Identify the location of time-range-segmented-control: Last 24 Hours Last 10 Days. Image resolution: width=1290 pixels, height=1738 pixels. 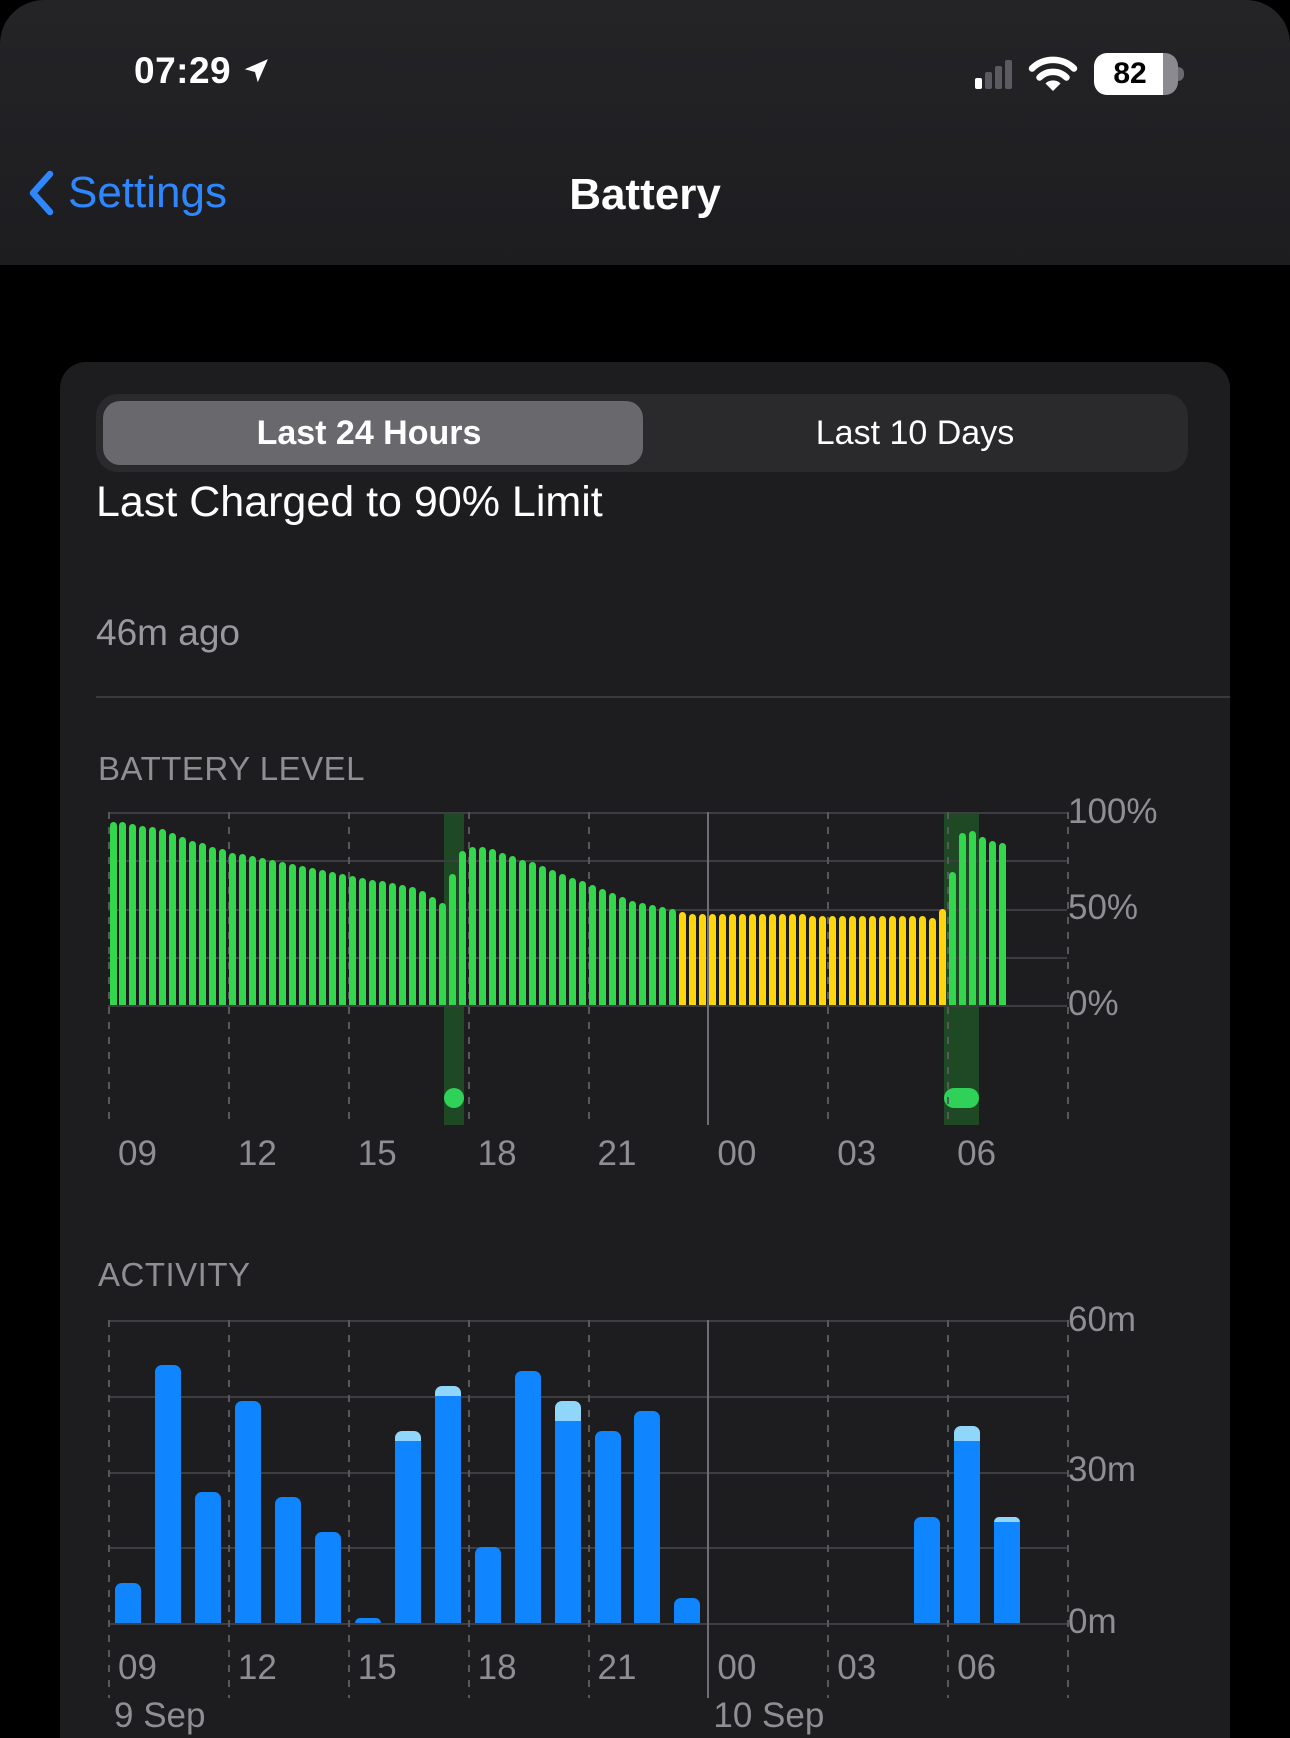
(642, 433).